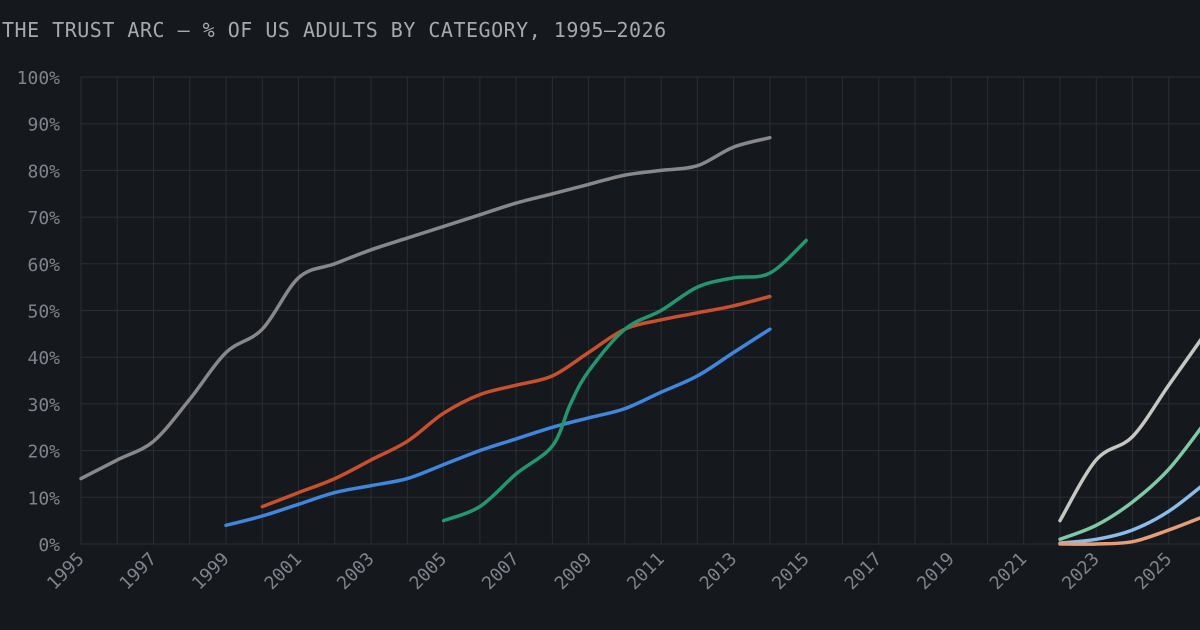 The width and height of the screenshot is (1200, 630). Describe the element at coordinates (43, 498) in the screenshot. I see `y-tick-label: 10%` at that location.